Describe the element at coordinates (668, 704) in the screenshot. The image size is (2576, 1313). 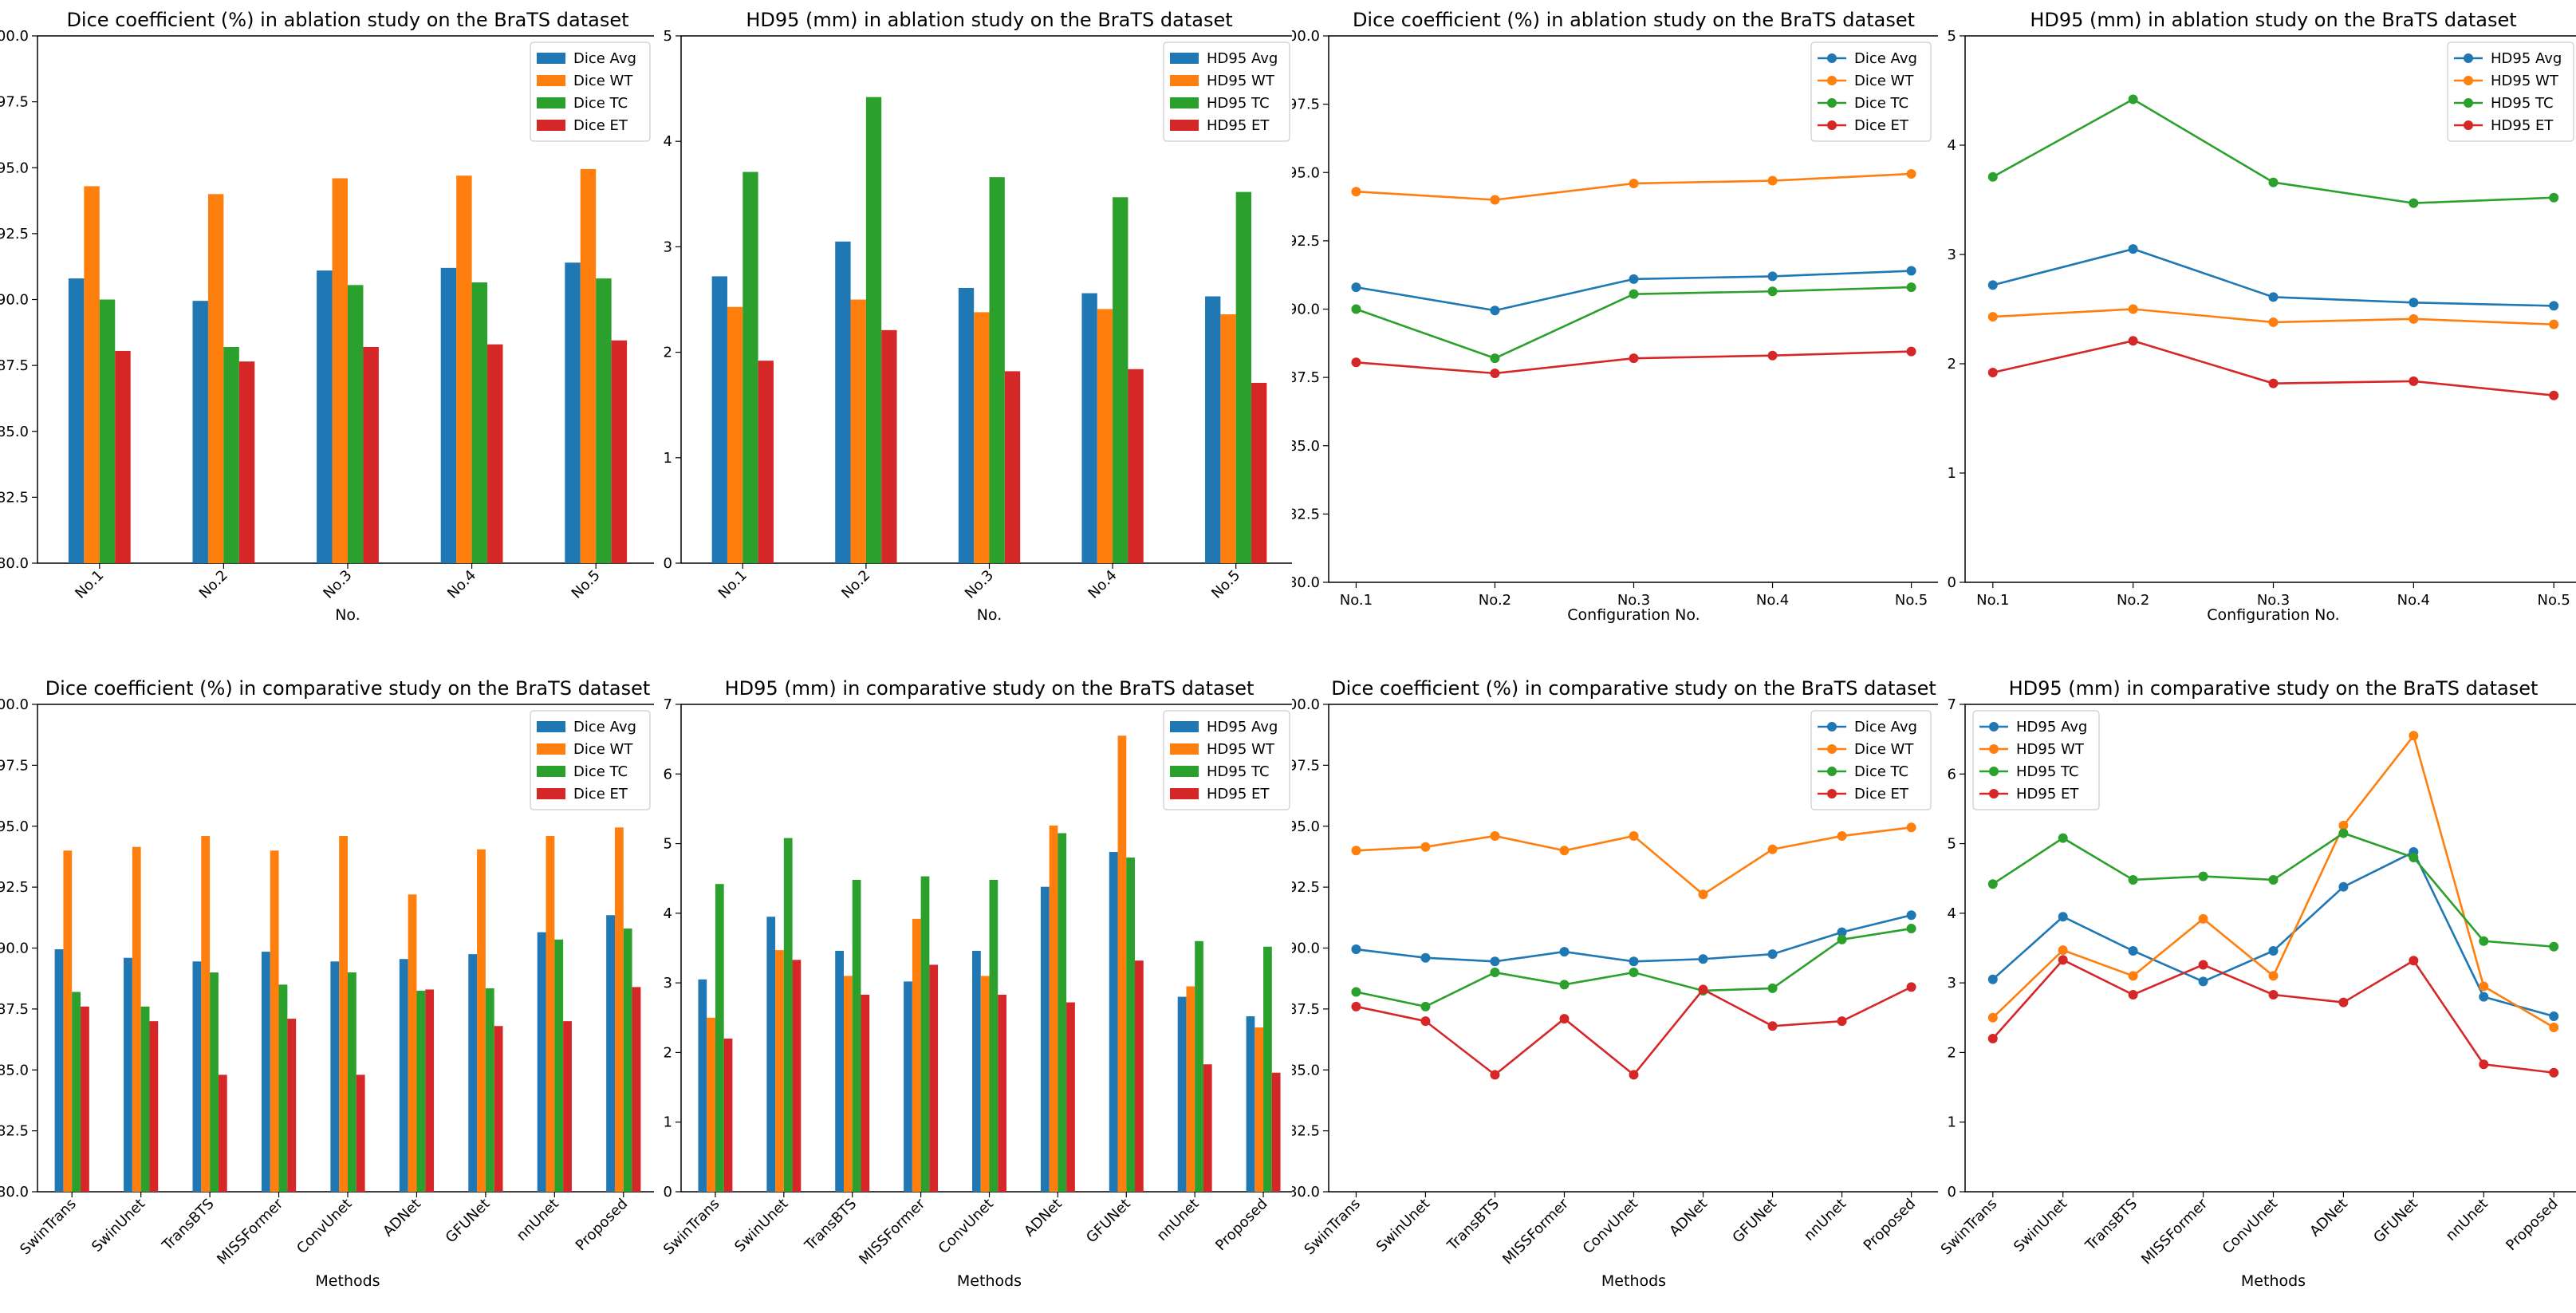
I see `y-tick-label: 7` at that location.